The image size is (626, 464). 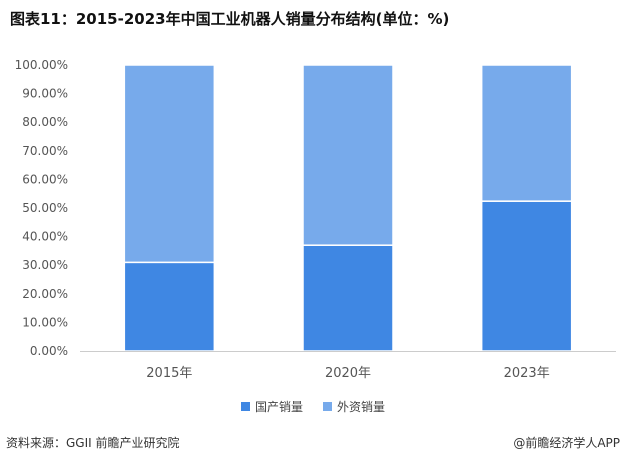 What do you see at coordinates (327, 406) in the screenshot?
I see `legend-swatch-foreign` at bounding box center [327, 406].